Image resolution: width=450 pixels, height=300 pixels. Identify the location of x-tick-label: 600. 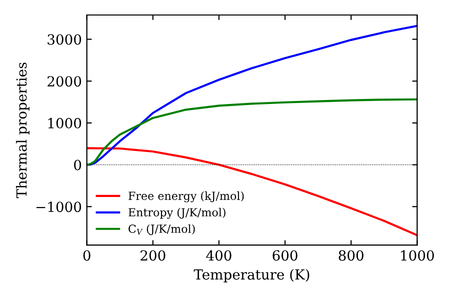
(285, 255).